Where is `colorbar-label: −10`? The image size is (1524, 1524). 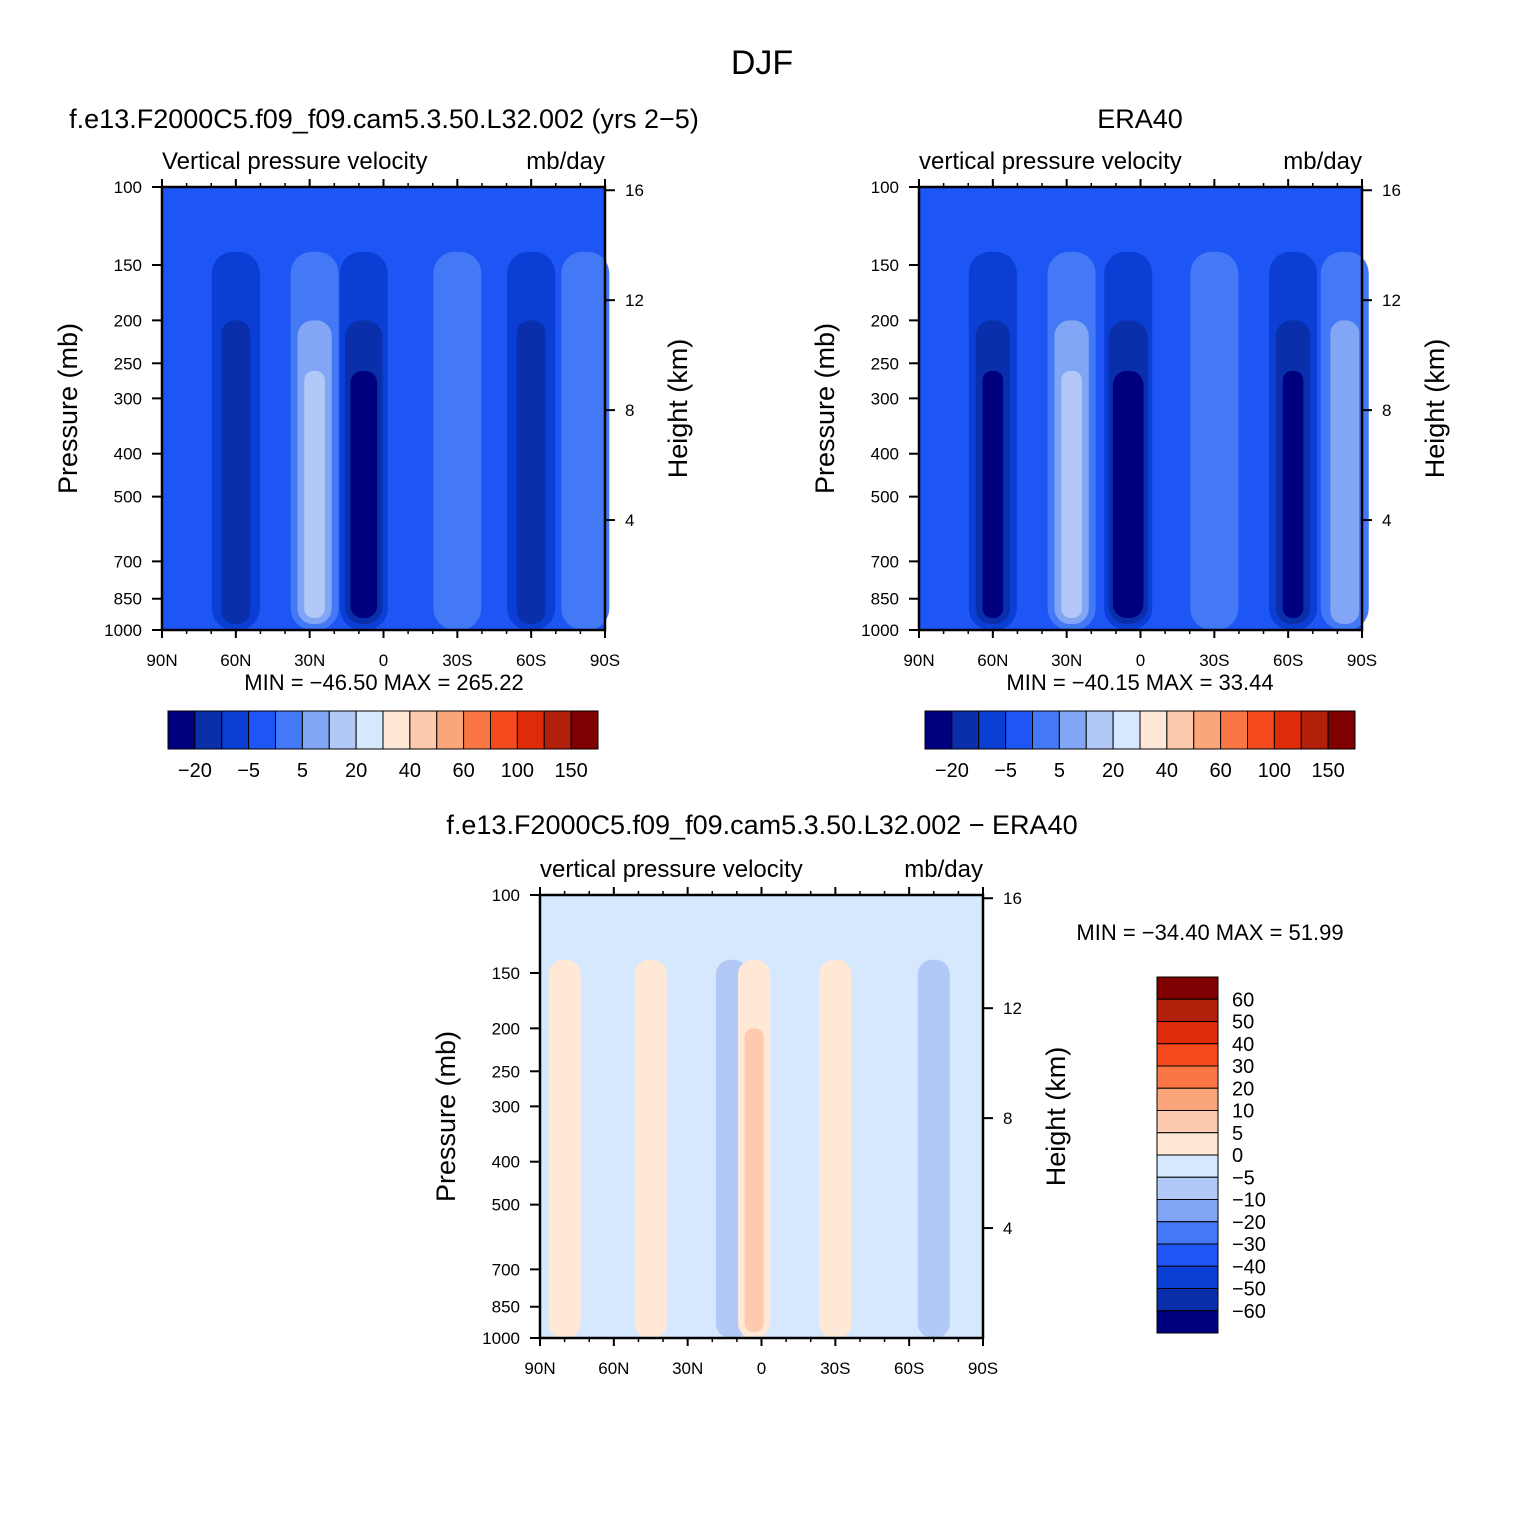 colorbar-label: −10 is located at coordinates (1249, 1201).